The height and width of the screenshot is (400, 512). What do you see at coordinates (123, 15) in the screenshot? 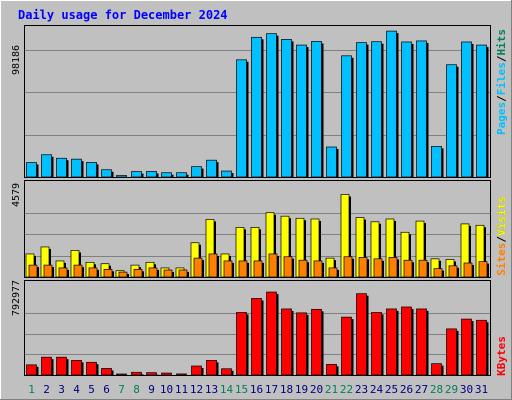
I see `chart-title: Daily usage for December 2024` at bounding box center [123, 15].